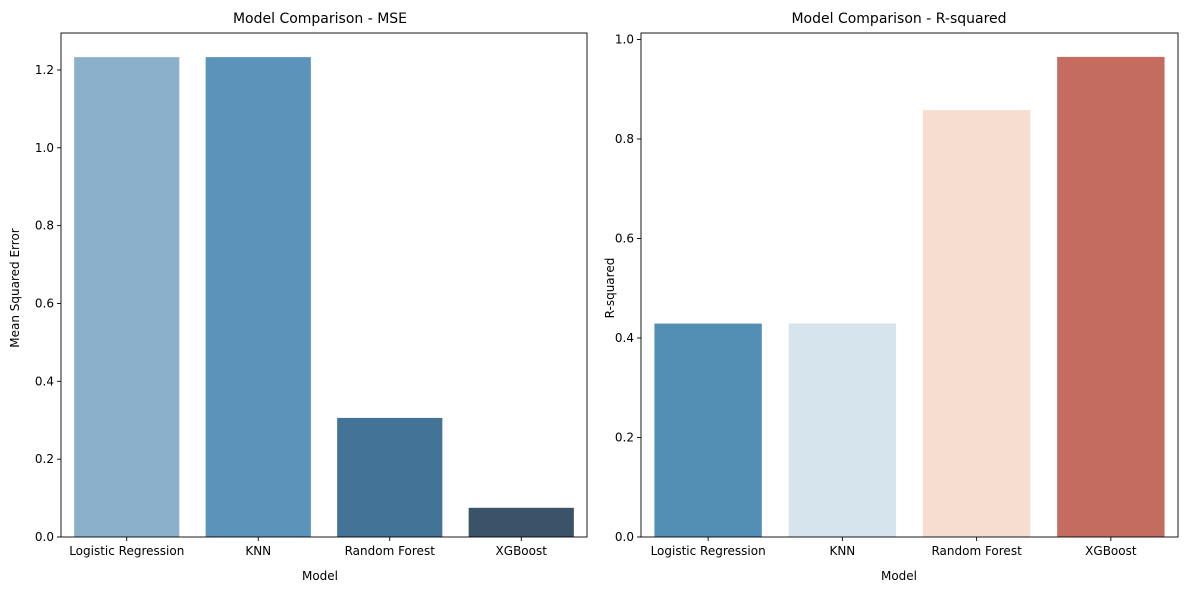  Describe the element at coordinates (44, 70) in the screenshot. I see `y-tick-label: 1.2` at that location.